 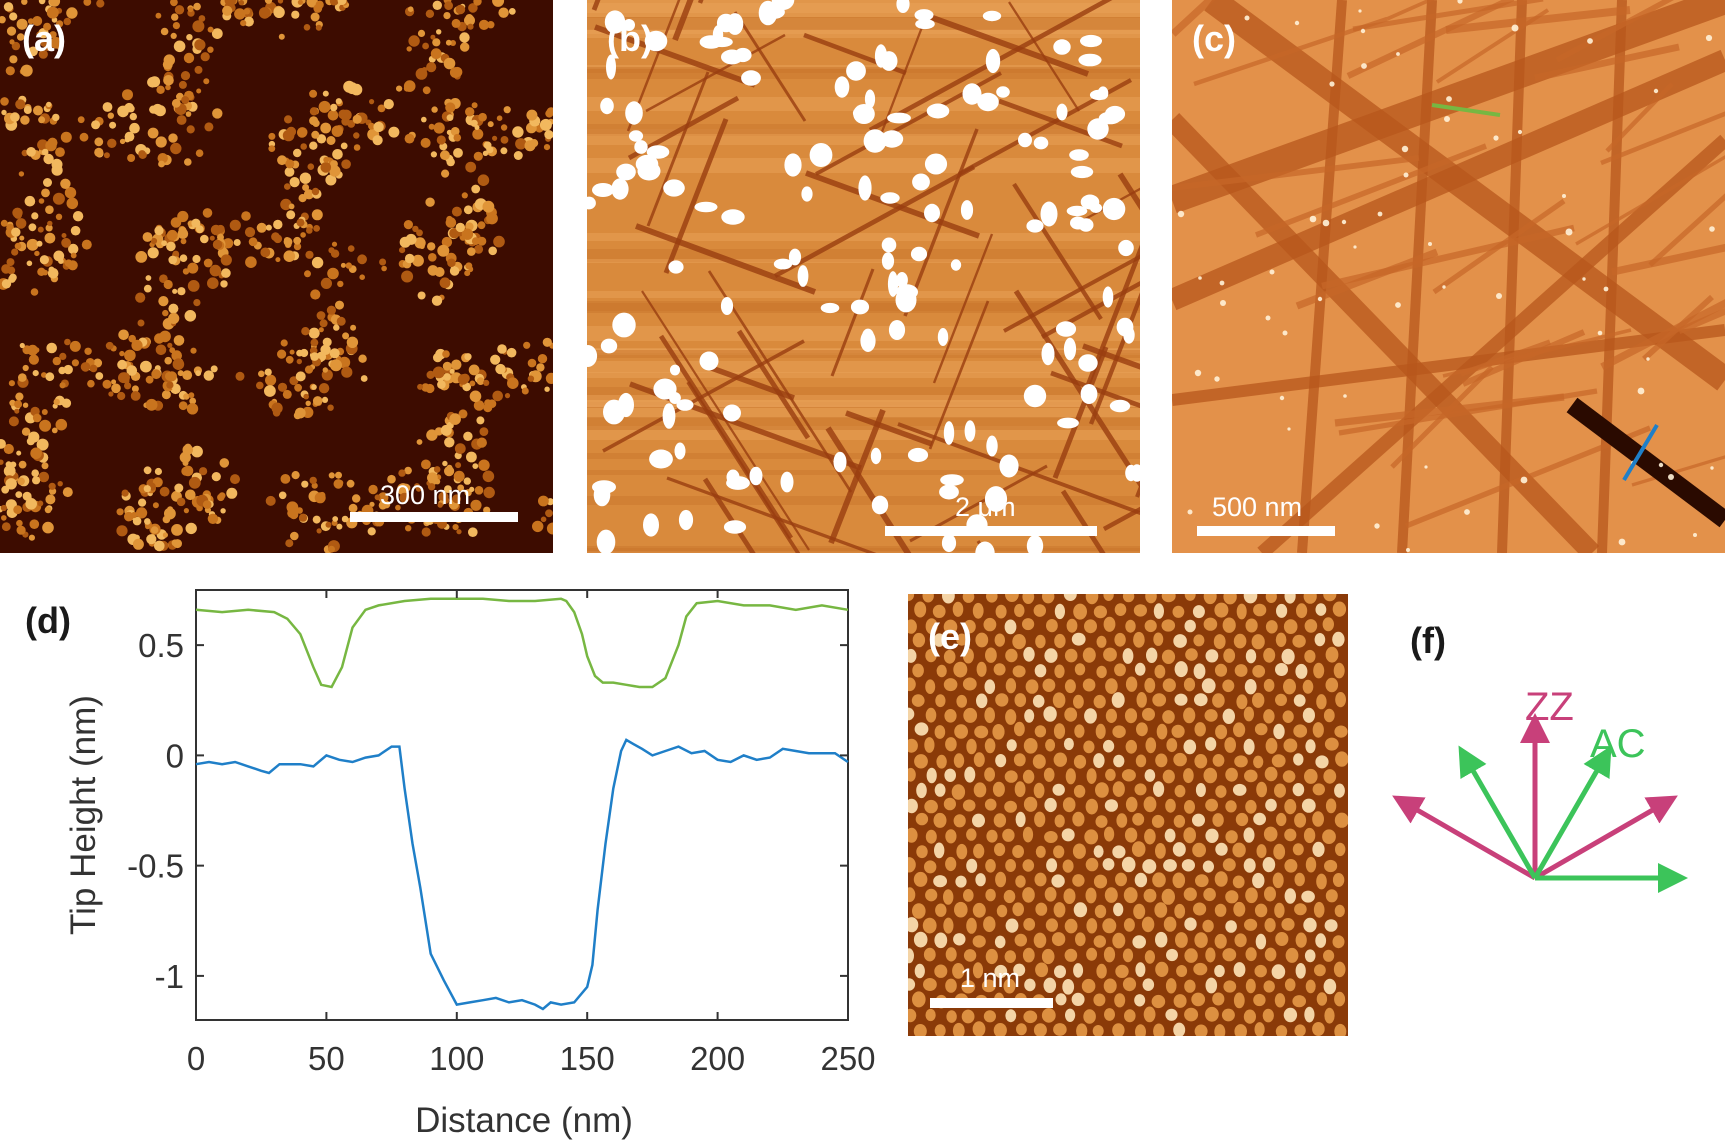 What do you see at coordinates (863, 137) in the screenshot?
I see `scan-stripe` at bounding box center [863, 137].